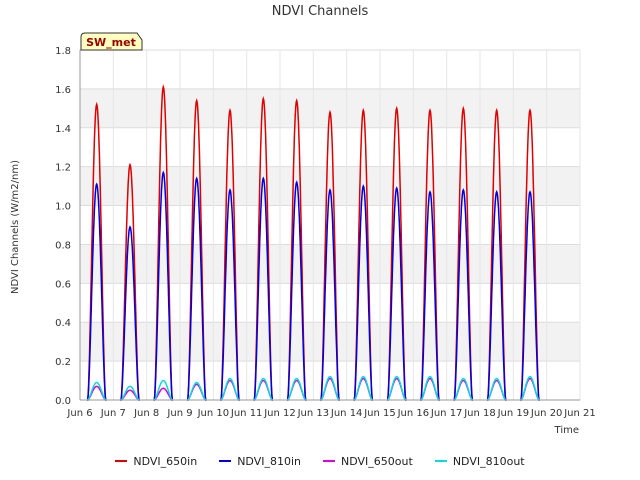 This screenshot has height=480, width=640. What do you see at coordinates (566, 430) in the screenshot?
I see `x-axis-label: Time` at bounding box center [566, 430].